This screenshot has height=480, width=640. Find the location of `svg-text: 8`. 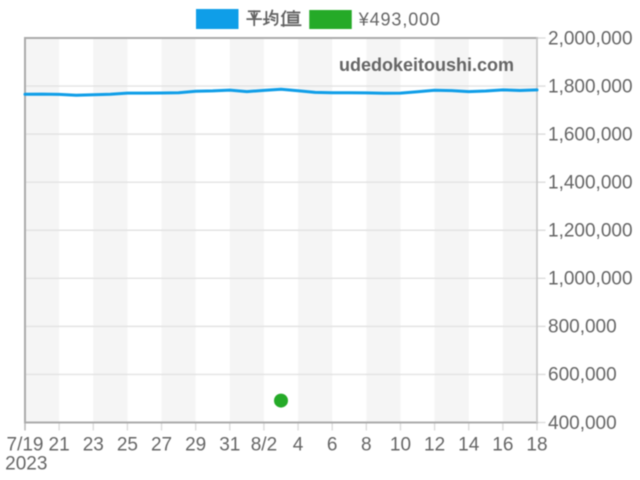

svg-text: 8 is located at coordinates (366, 445).